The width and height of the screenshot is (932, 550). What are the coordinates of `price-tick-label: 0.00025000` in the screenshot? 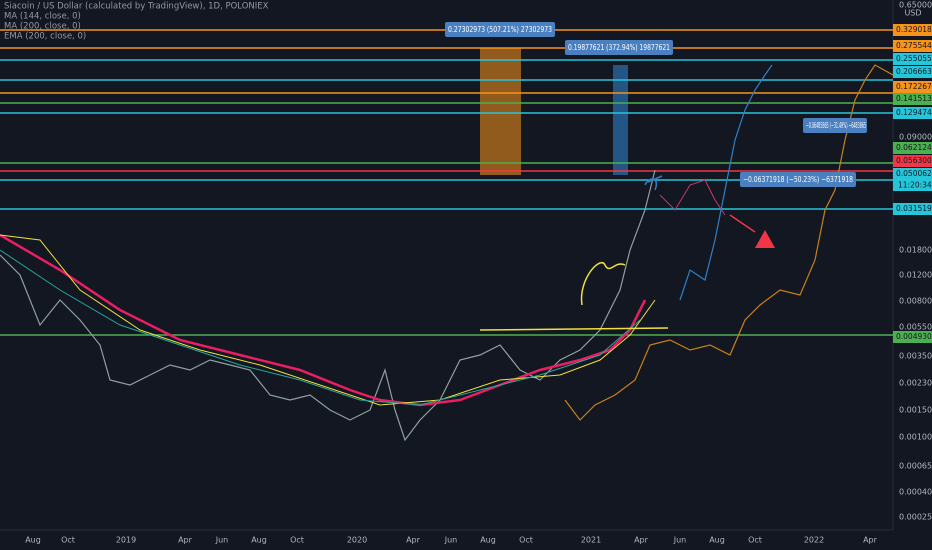 It's located at (915, 517).